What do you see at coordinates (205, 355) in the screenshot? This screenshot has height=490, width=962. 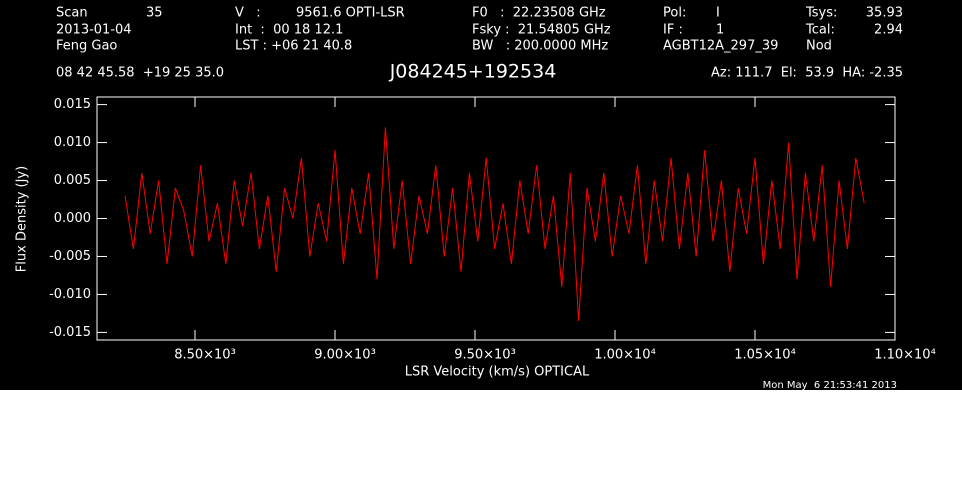 I see `x-tick-label: 8.50×10³` at bounding box center [205, 355].